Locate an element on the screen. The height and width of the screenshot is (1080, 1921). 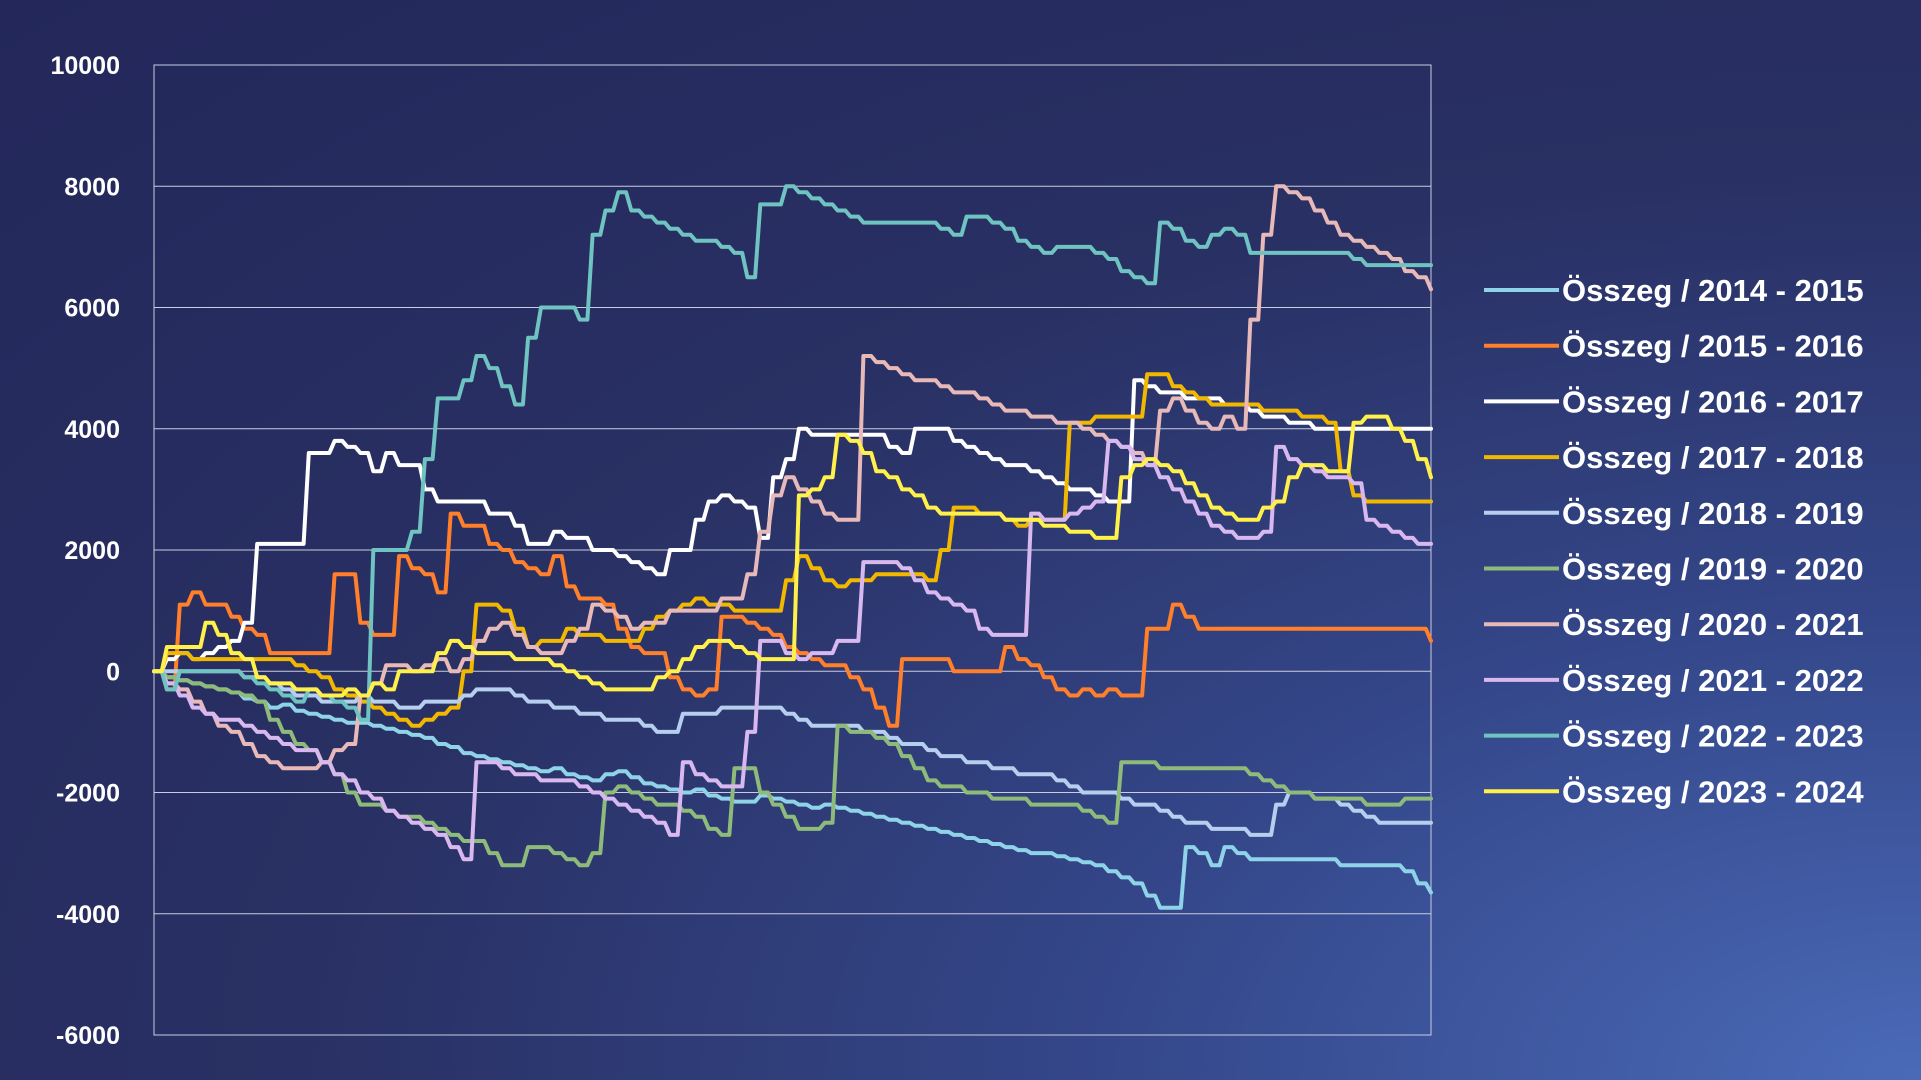
legend-item-4: Összeg / 2017 - 2018 is located at coordinates (1674, 457).